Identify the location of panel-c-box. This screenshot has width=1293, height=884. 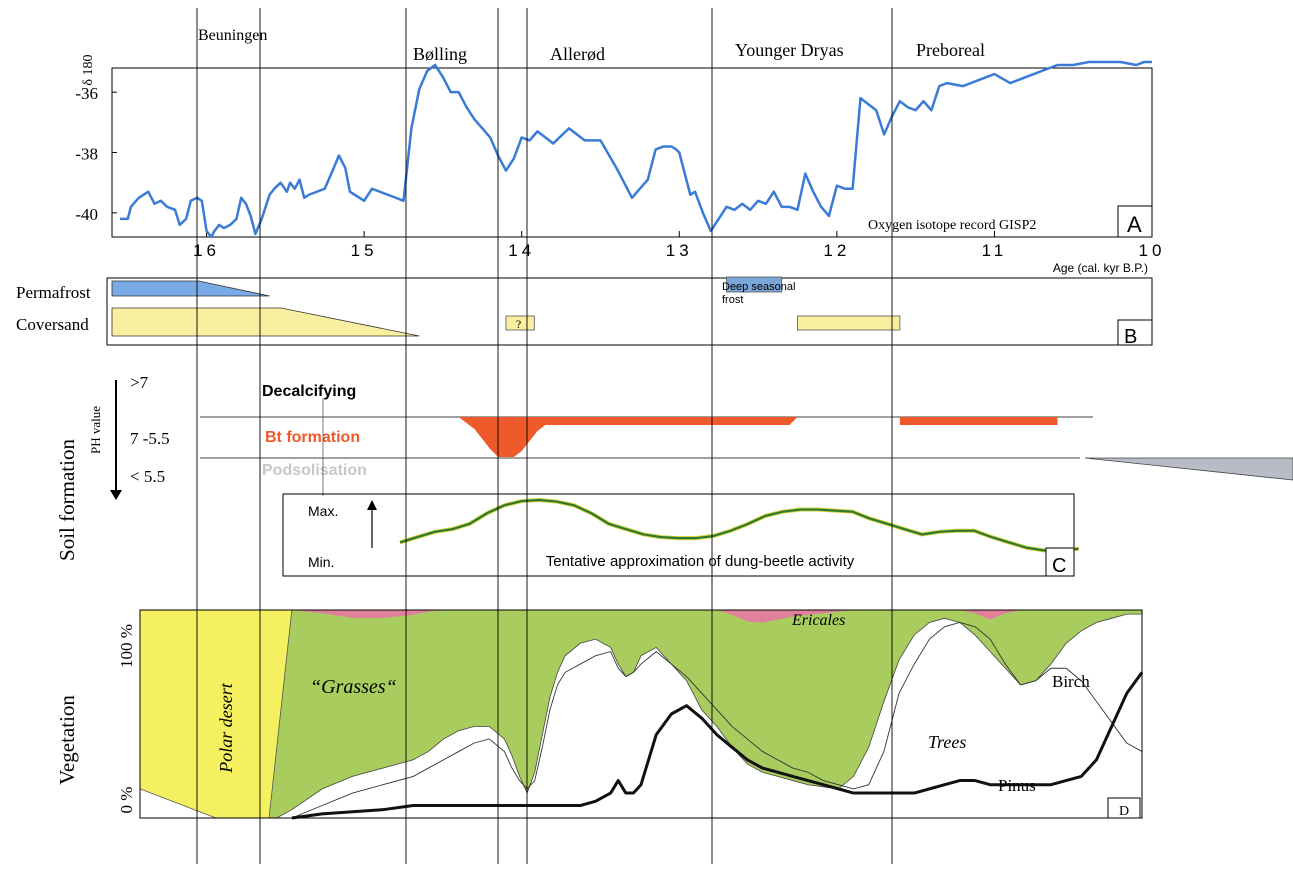
(1060, 562).